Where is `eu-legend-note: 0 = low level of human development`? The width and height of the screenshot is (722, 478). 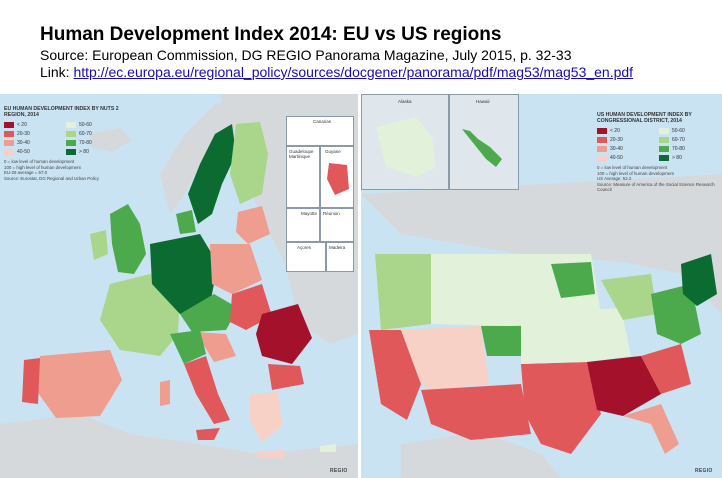 eu-legend-note: 0 = low level of human development is located at coordinates (39, 161).